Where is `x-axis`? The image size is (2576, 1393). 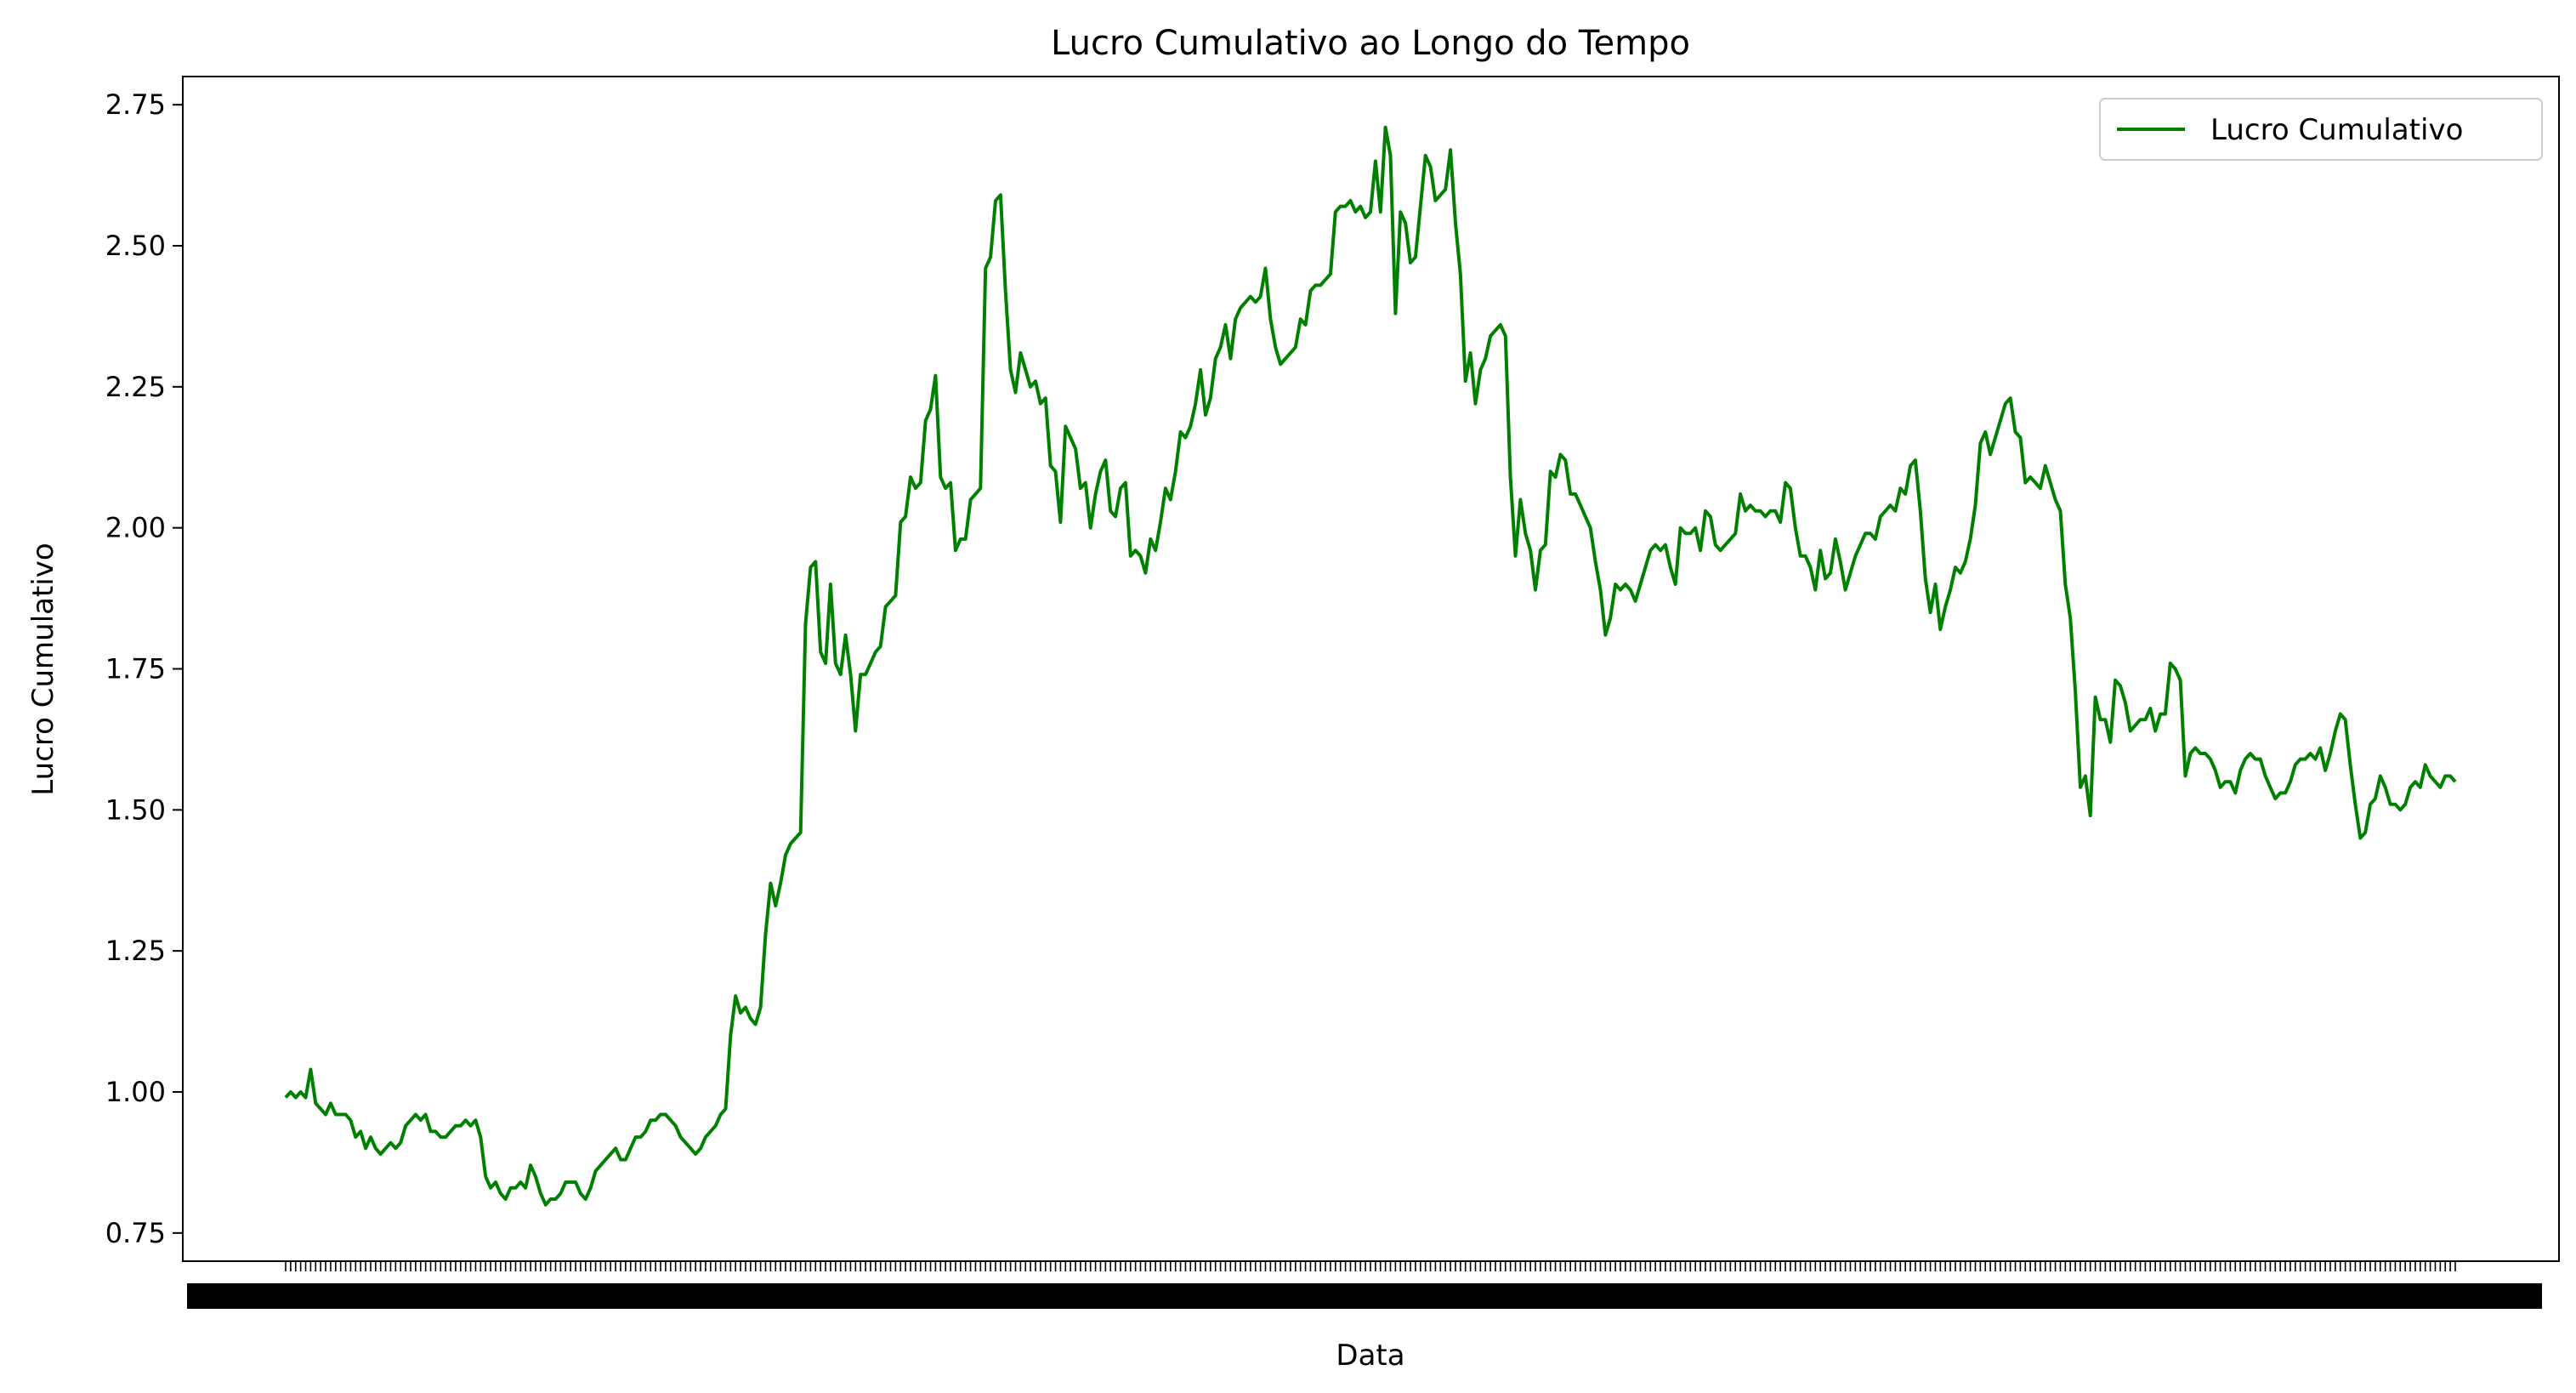
x-axis is located at coordinates (1364, 1285).